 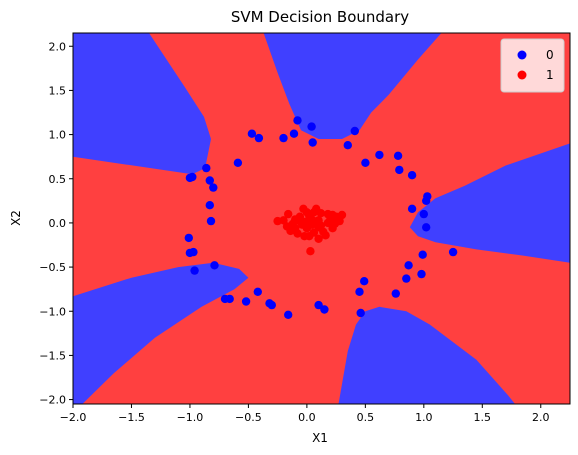 What do you see at coordinates (366, 417) in the screenshot?
I see `x-tick-label: 0.5` at bounding box center [366, 417].